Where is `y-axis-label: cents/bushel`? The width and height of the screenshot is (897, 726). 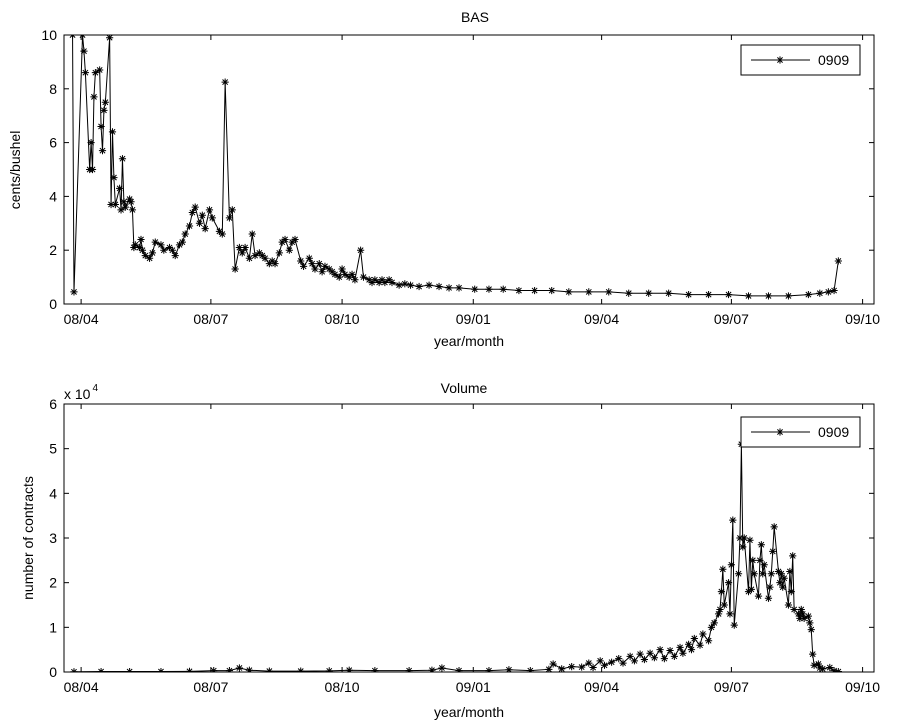
y-axis-label: cents/bushel is located at coordinates (15, 170).